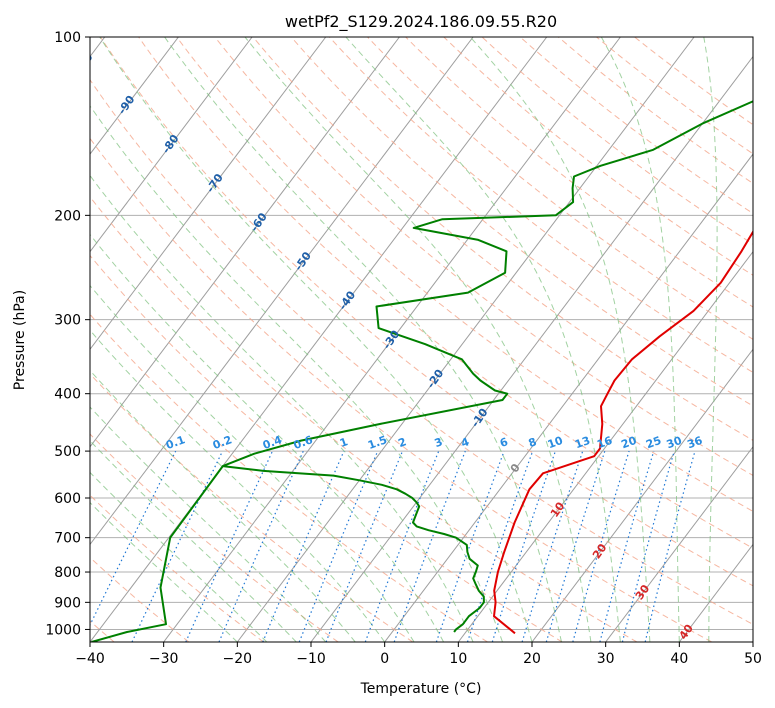 This screenshot has width=775, height=708. Describe the element at coordinates (435, 379) in the screenshot. I see `isotherm-label: -20` at that location.